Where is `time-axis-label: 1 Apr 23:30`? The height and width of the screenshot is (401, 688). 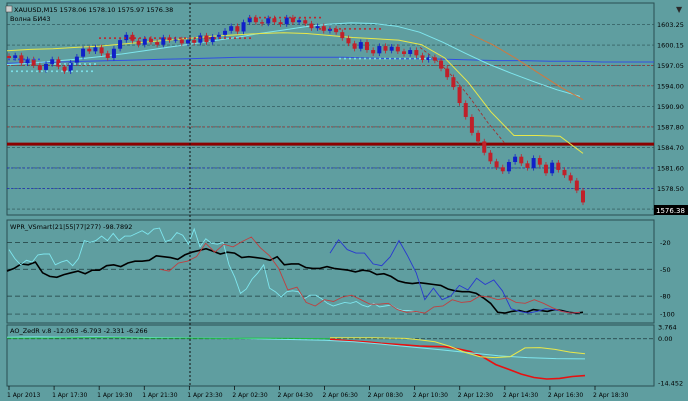 time-axis-label: 1 Apr 23:30 is located at coordinates (204, 395).